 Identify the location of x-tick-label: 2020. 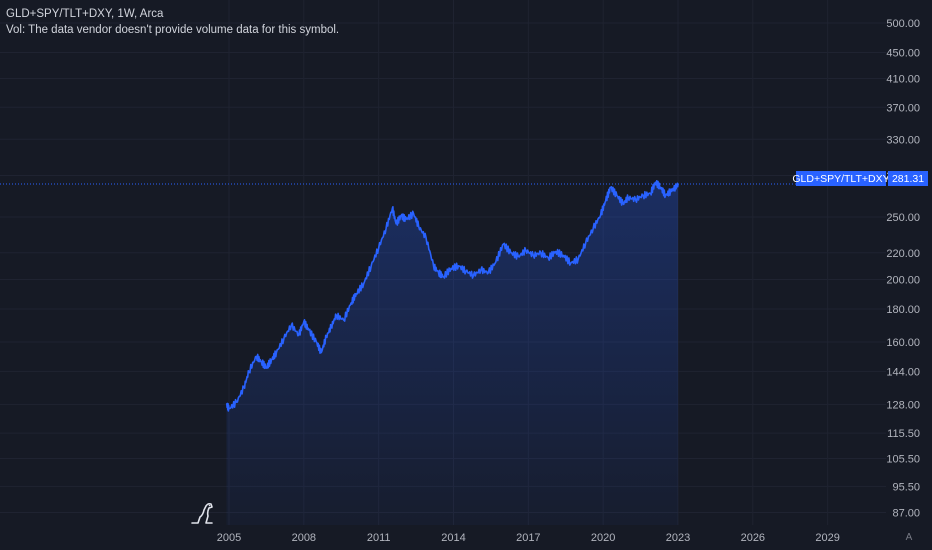
(603, 538).